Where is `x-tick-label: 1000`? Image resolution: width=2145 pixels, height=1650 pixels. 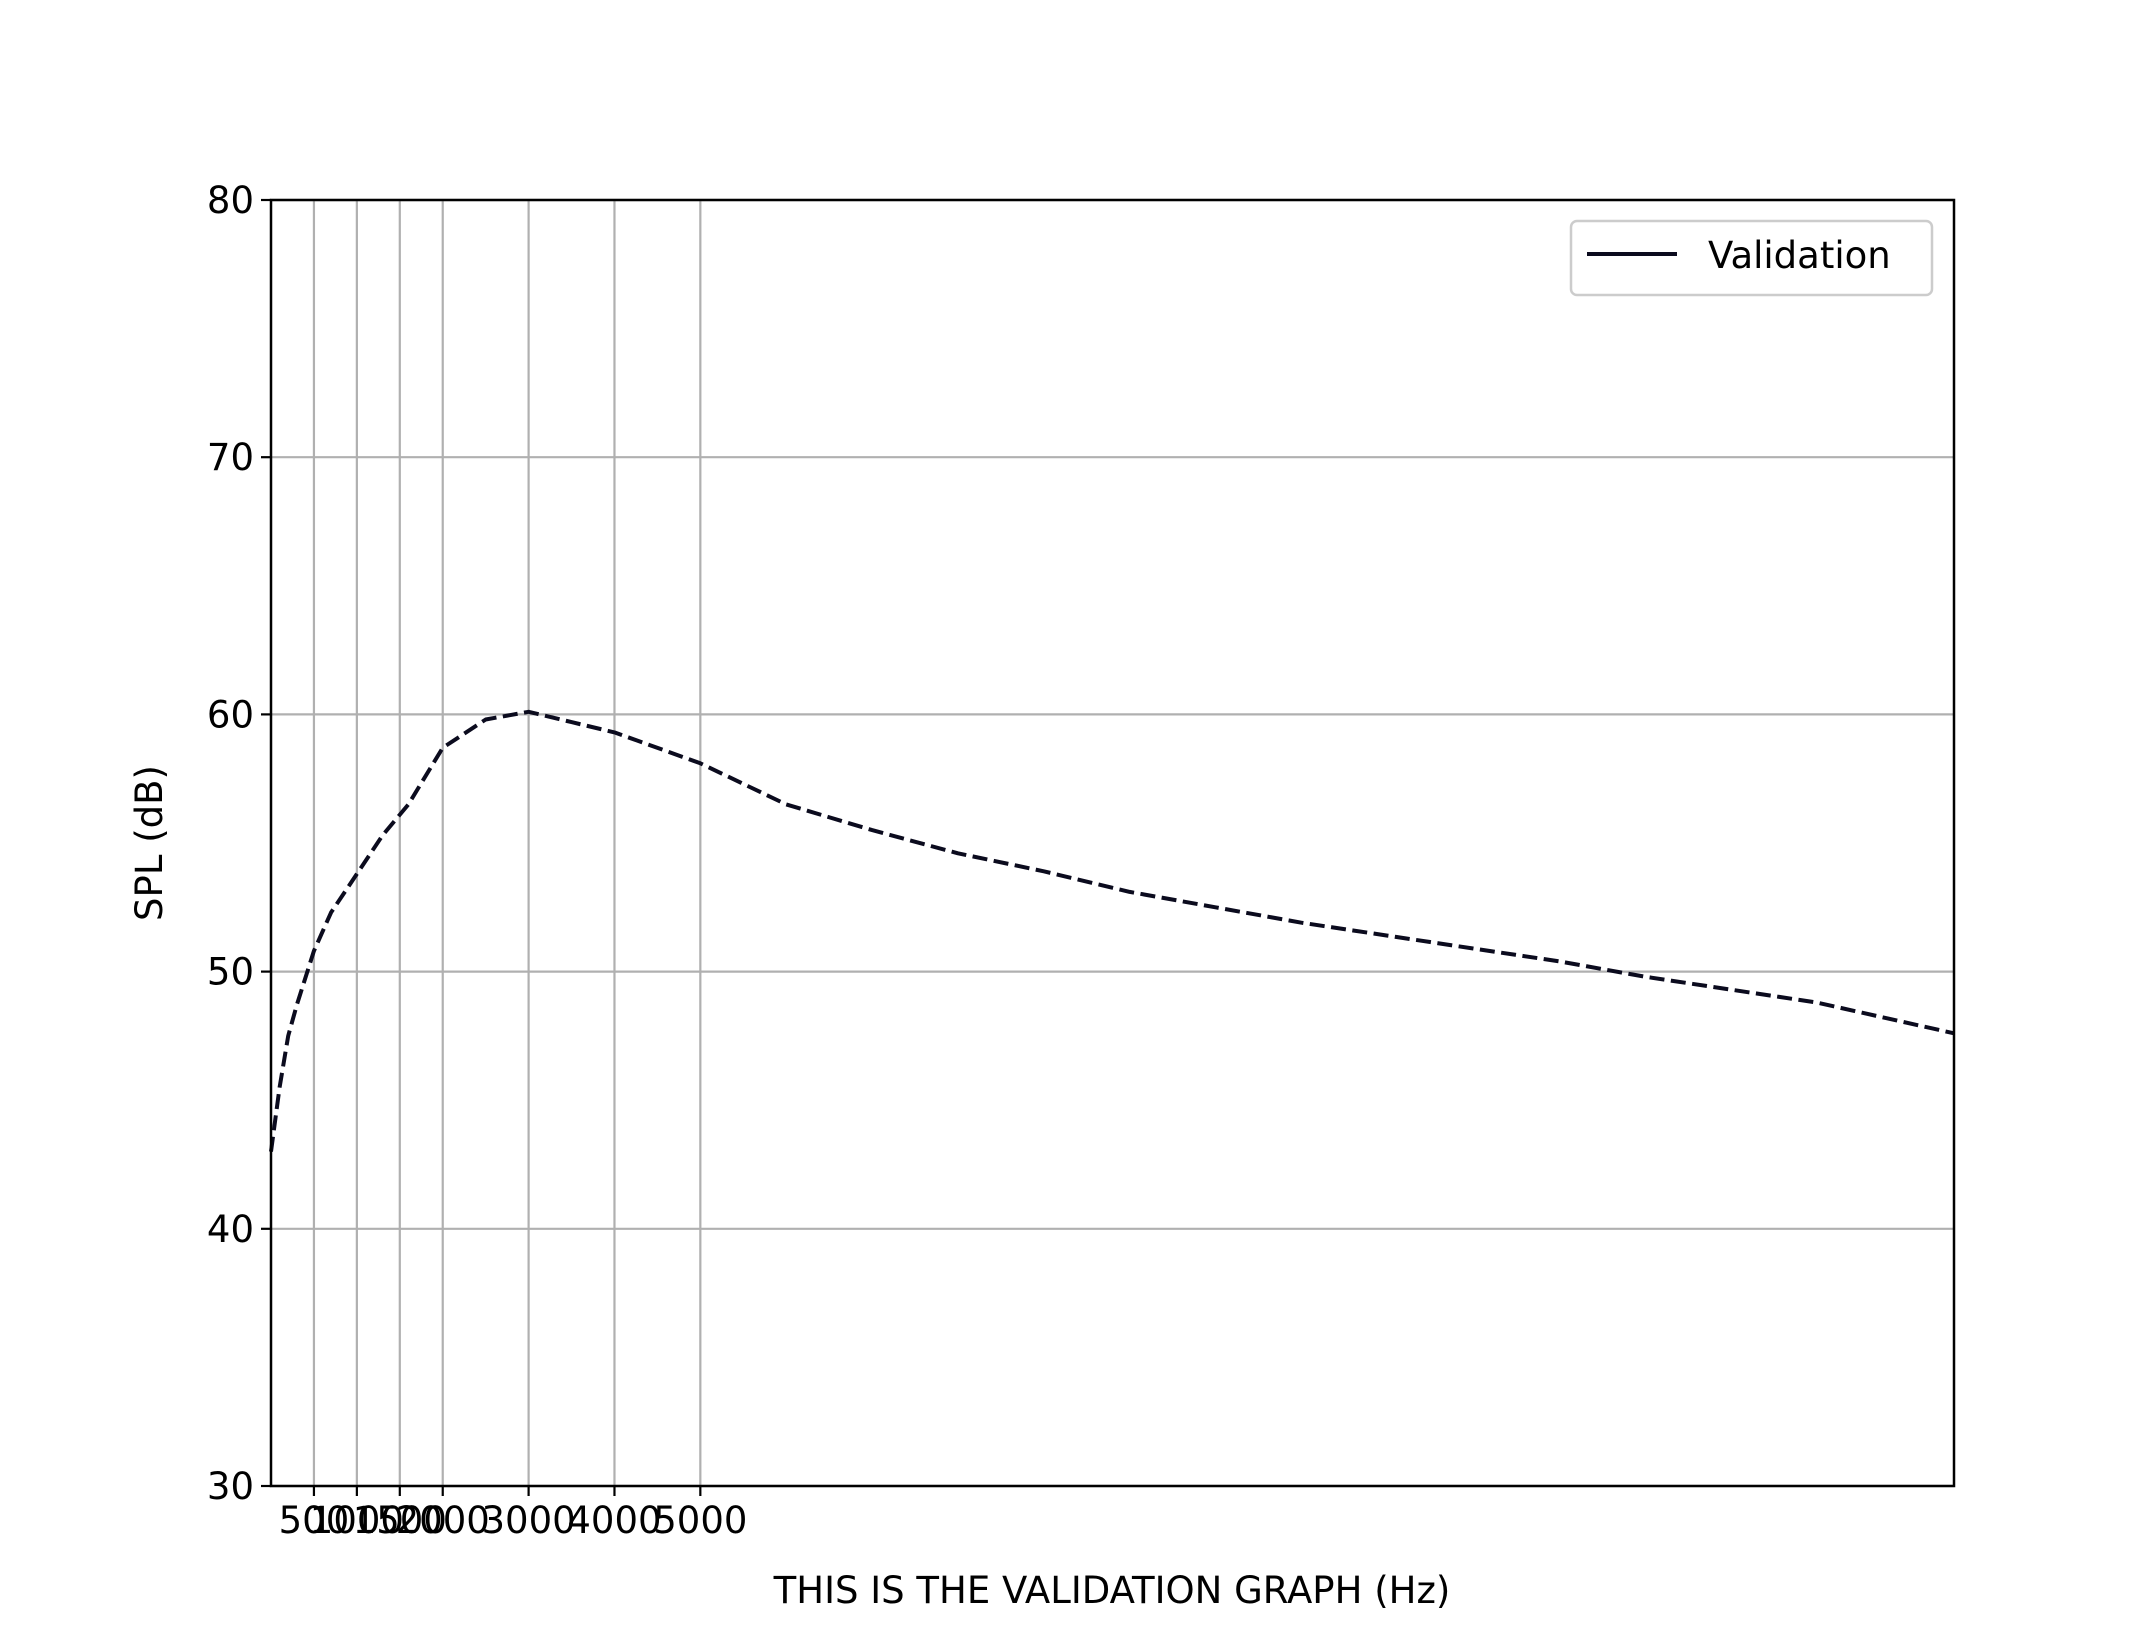
x-tick-label: 1000 is located at coordinates (357, 1520).